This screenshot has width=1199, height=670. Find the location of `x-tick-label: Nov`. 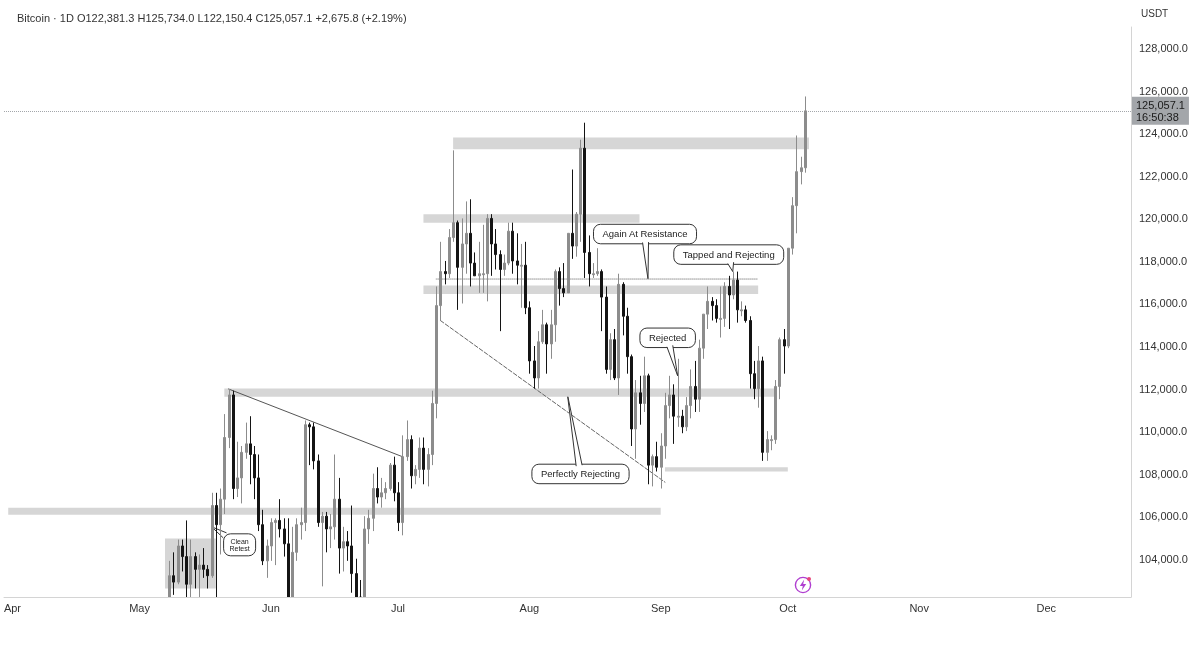

x-tick-label: Nov is located at coordinates (919, 607).